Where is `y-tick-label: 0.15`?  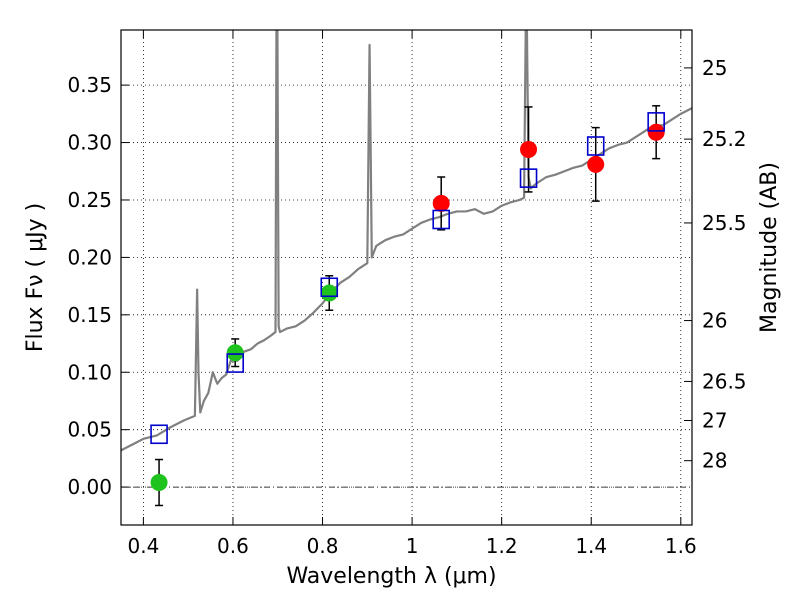 y-tick-label: 0.15 is located at coordinates (89, 315).